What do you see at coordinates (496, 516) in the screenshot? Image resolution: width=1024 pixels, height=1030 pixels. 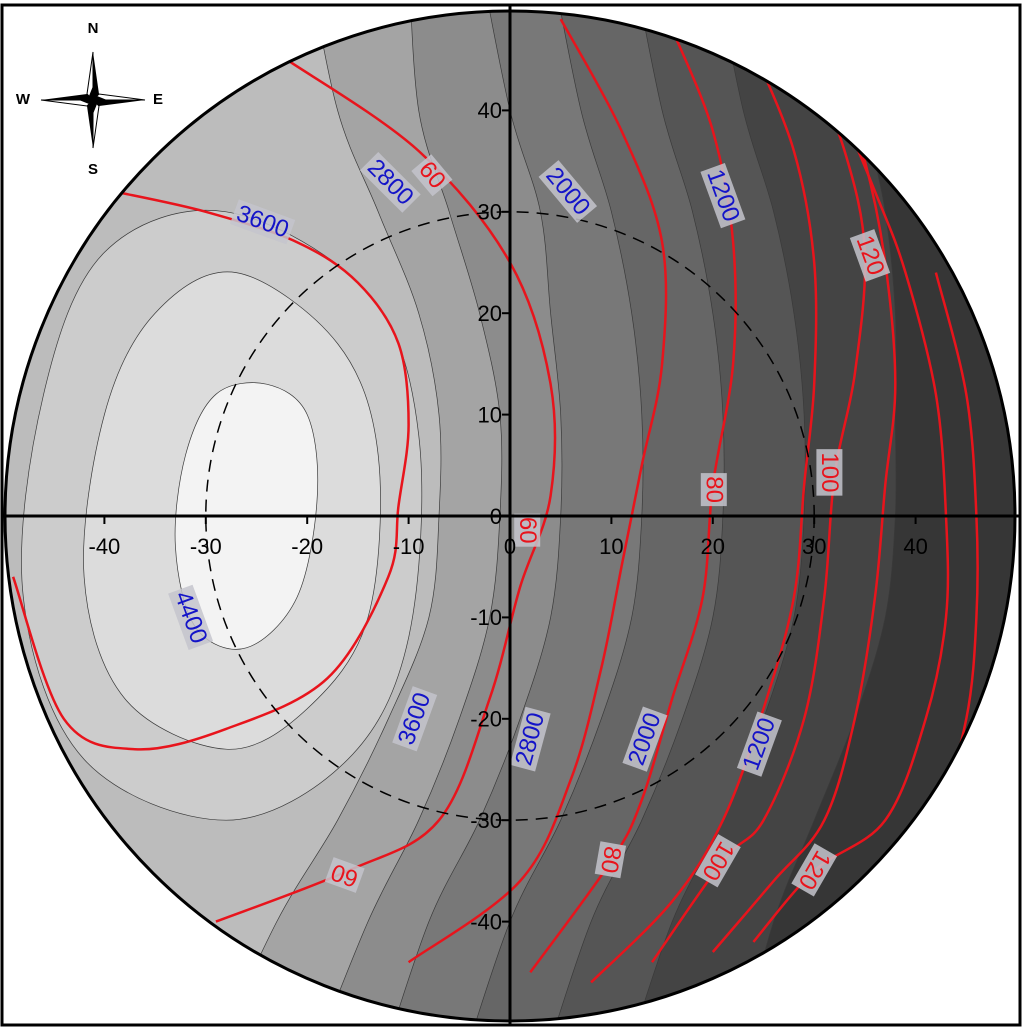 I see `y-tick-label: 0` at bounding box center [496, 516].